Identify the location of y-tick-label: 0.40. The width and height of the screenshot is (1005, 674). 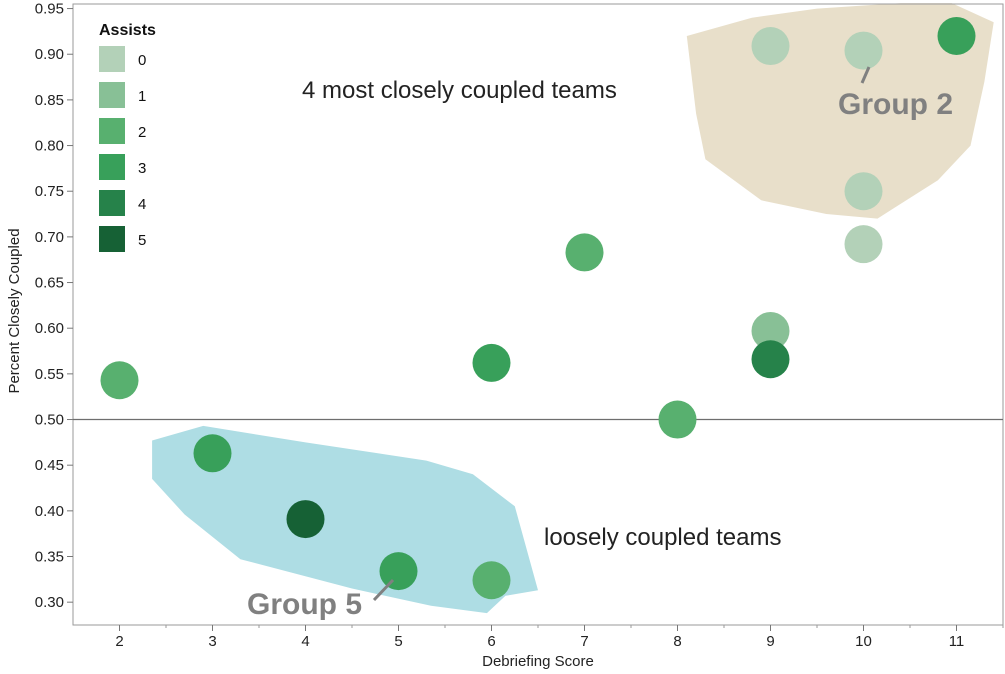
(49, 511).